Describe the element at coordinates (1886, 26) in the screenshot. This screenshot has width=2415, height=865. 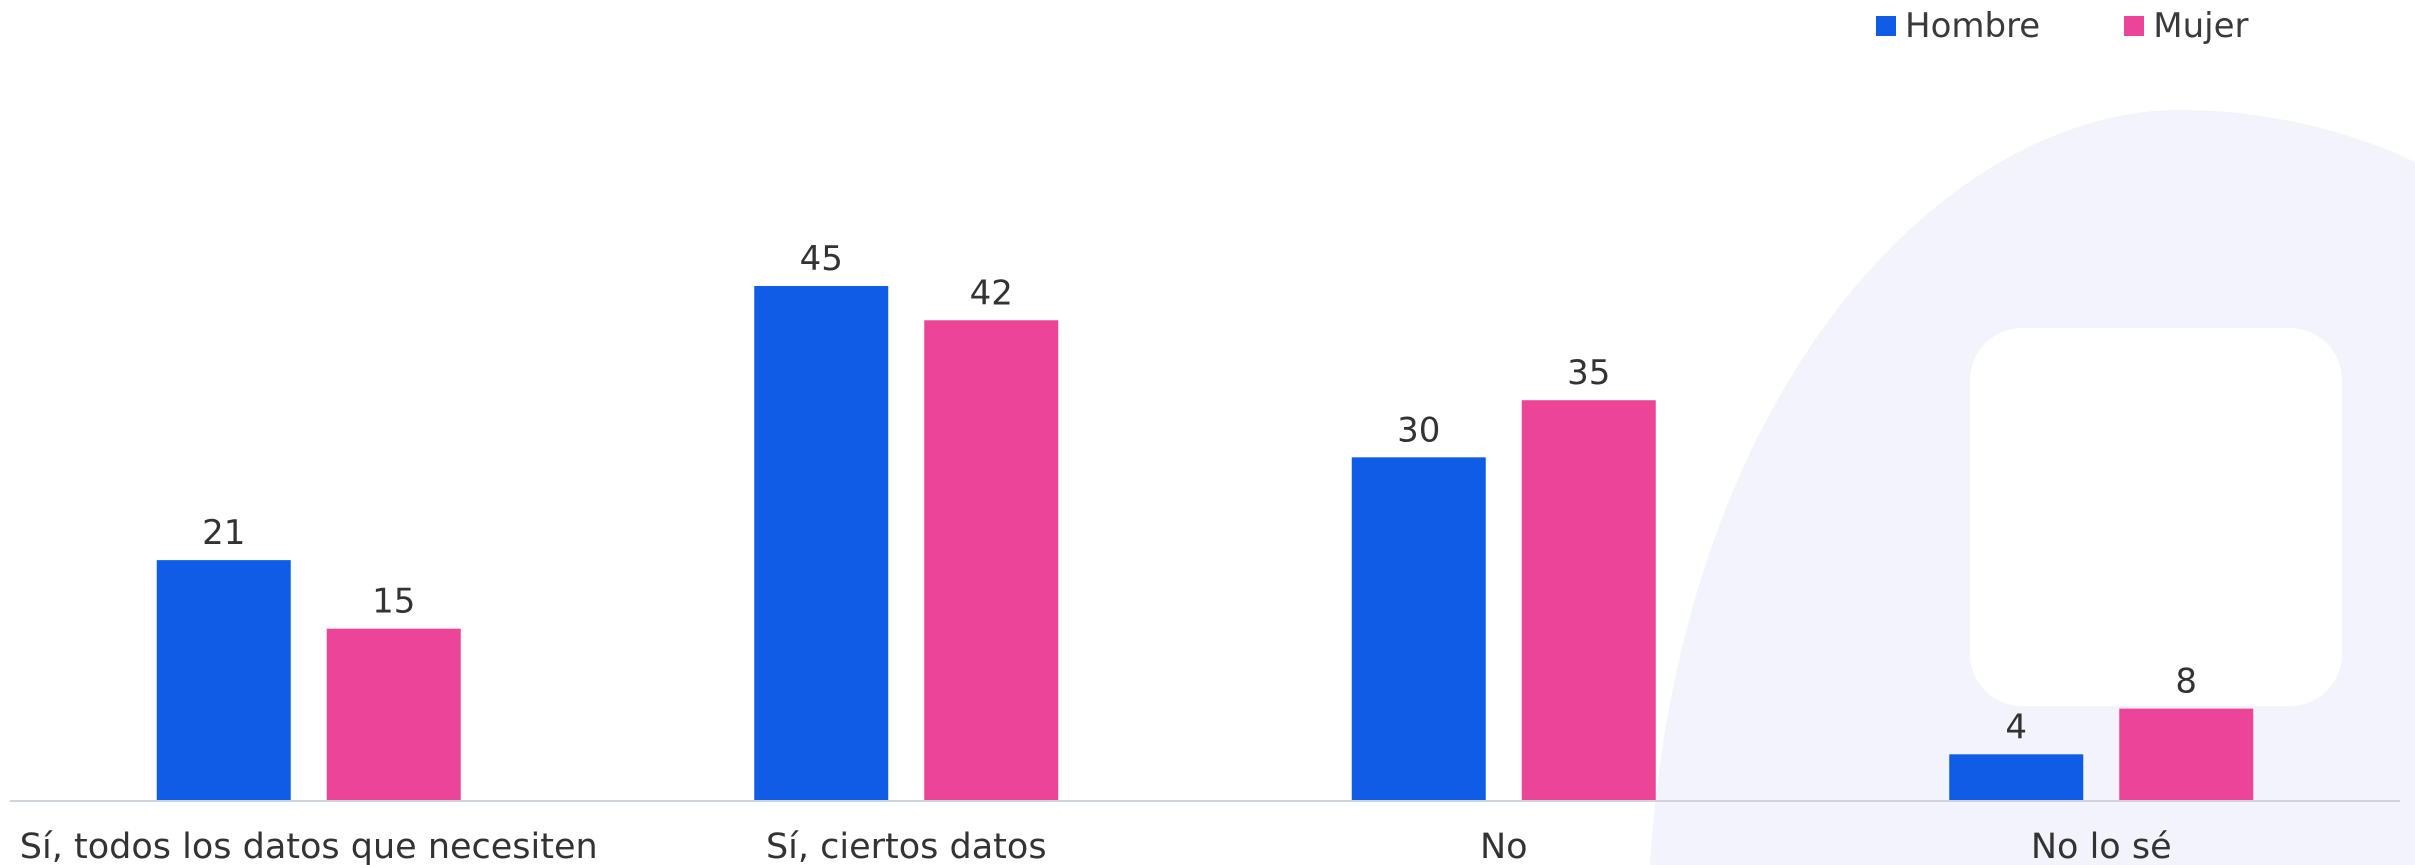
I see `legend-swatch-hombre` at that location.